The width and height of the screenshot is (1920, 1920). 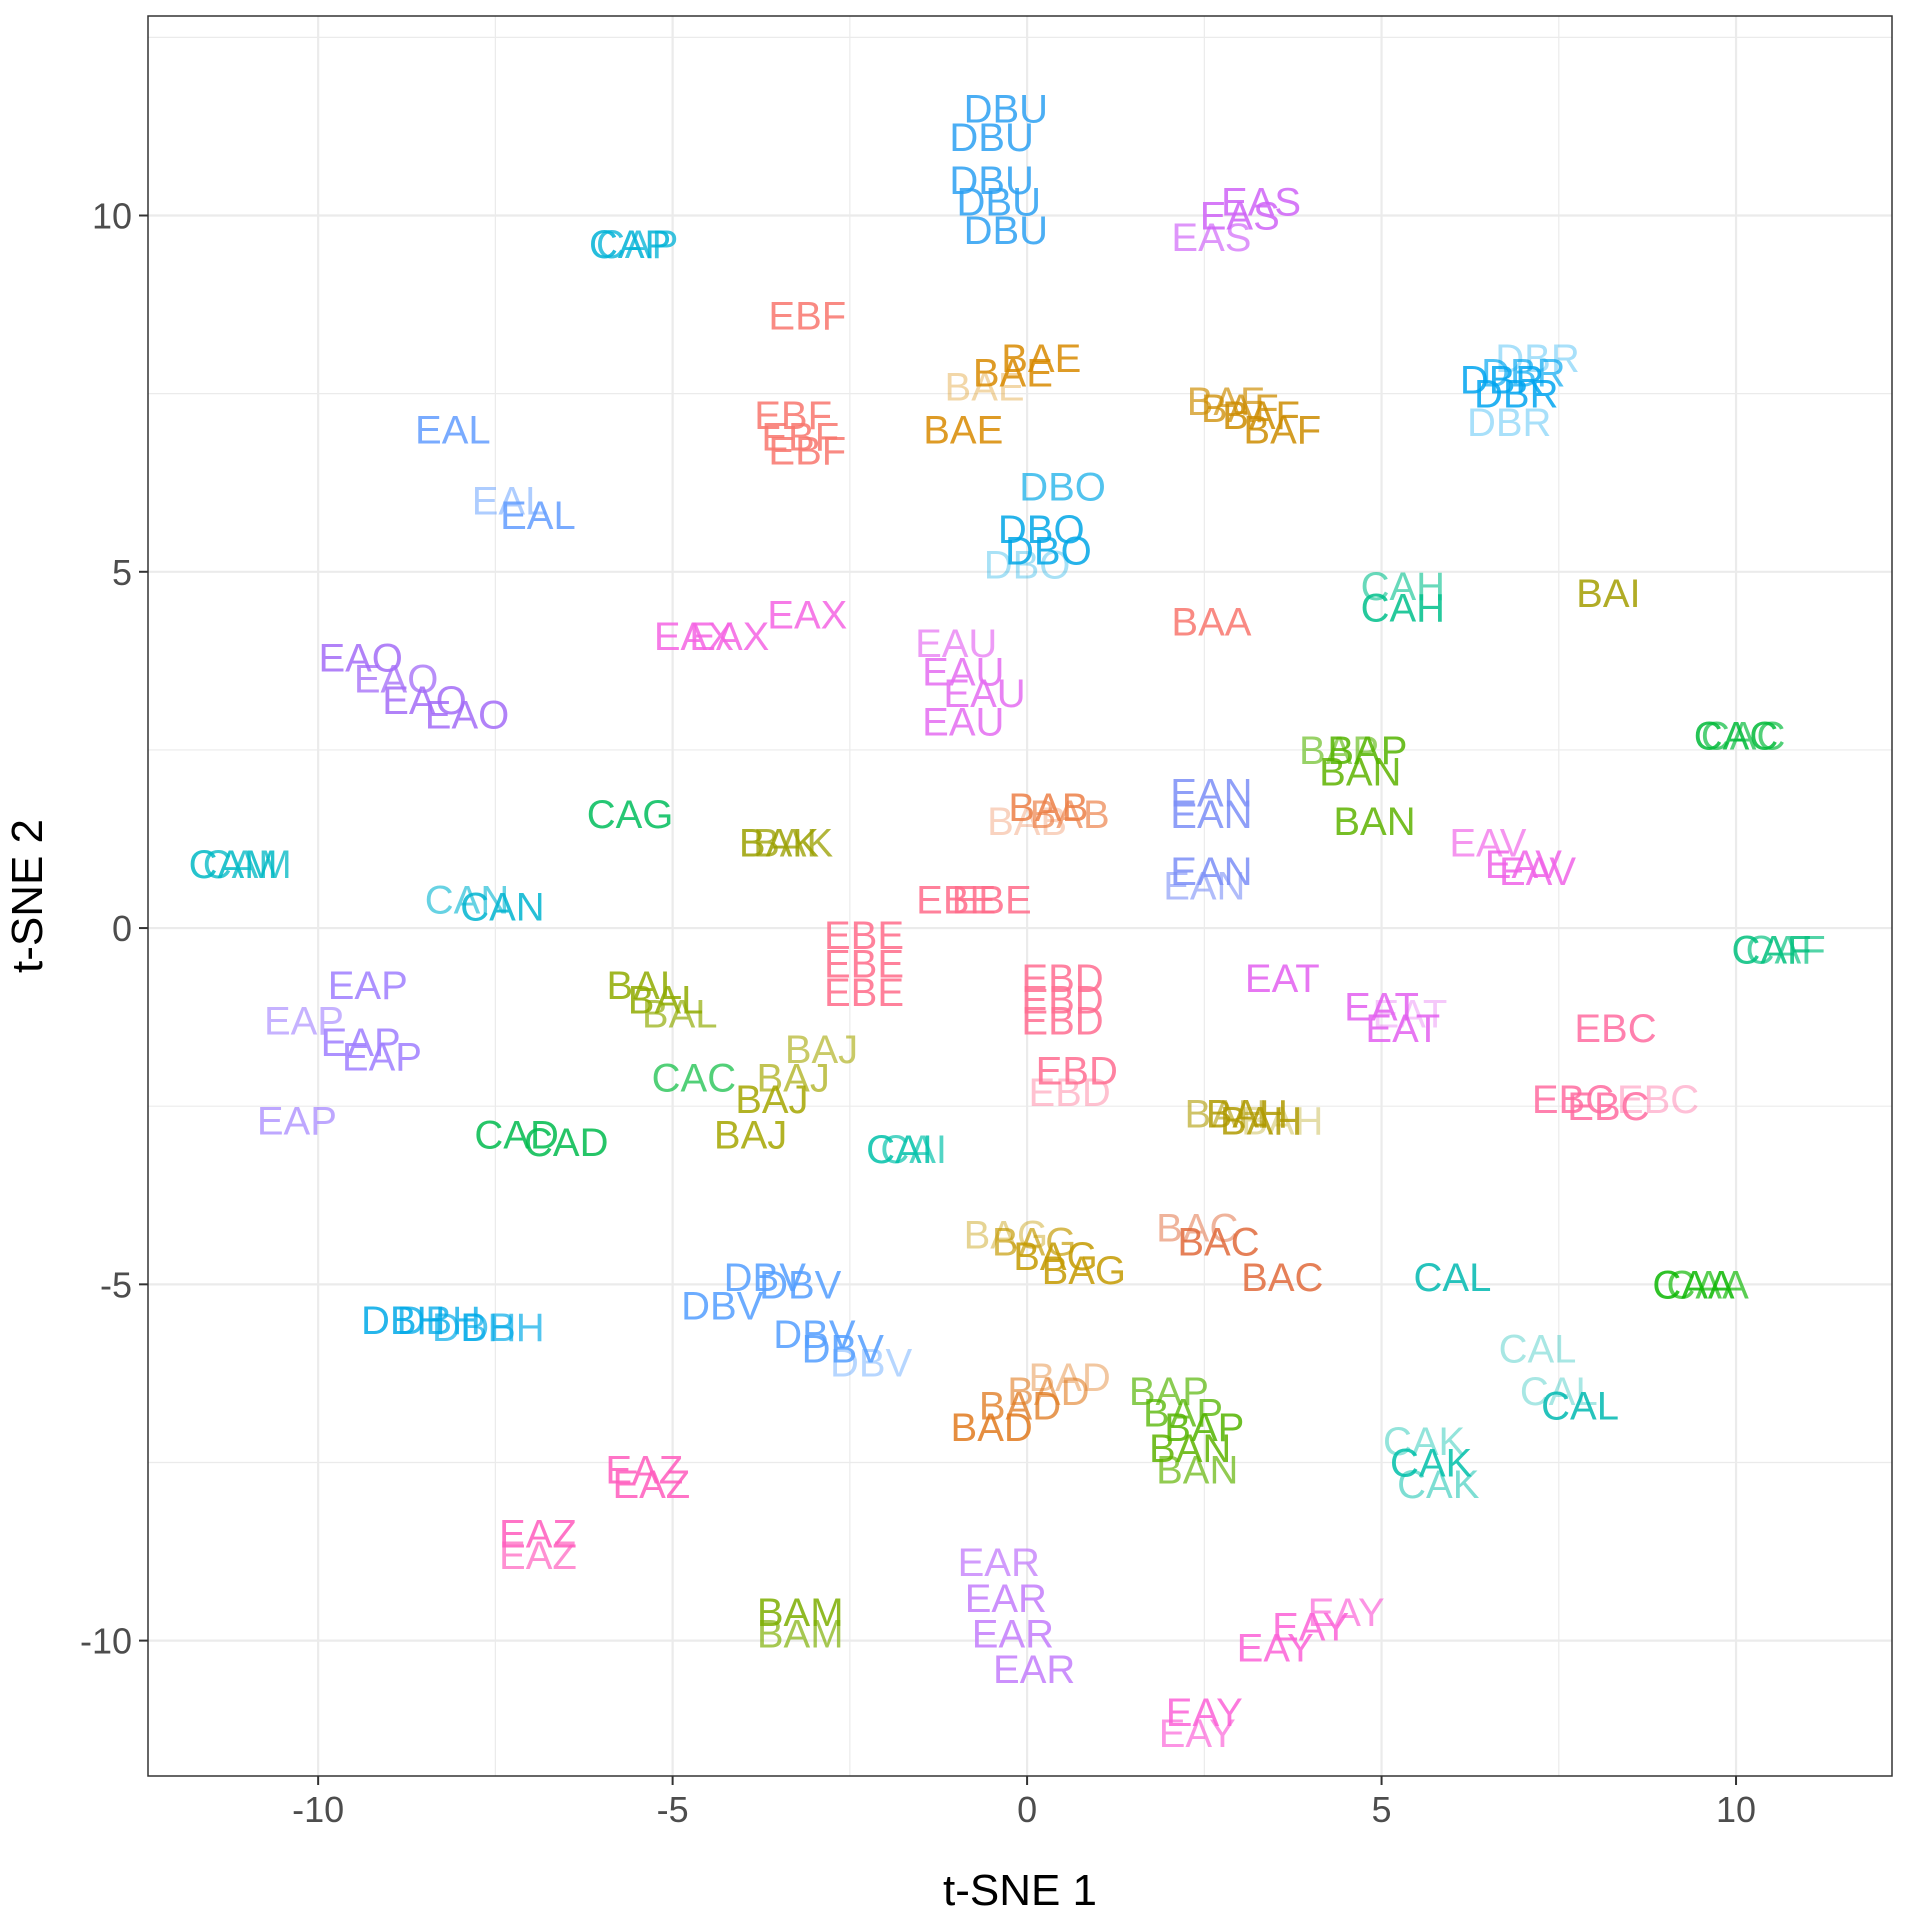 I want to click on y-tick-label: 5, so click(x=122, y=572).